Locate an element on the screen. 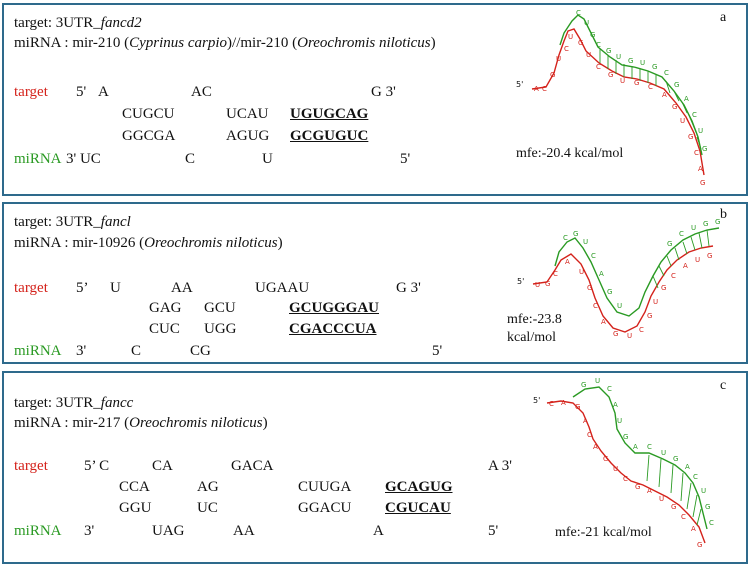 This screenshot has width=751, height=569. seed-mirna: CGUCAU is located at coordinates (418, 508).